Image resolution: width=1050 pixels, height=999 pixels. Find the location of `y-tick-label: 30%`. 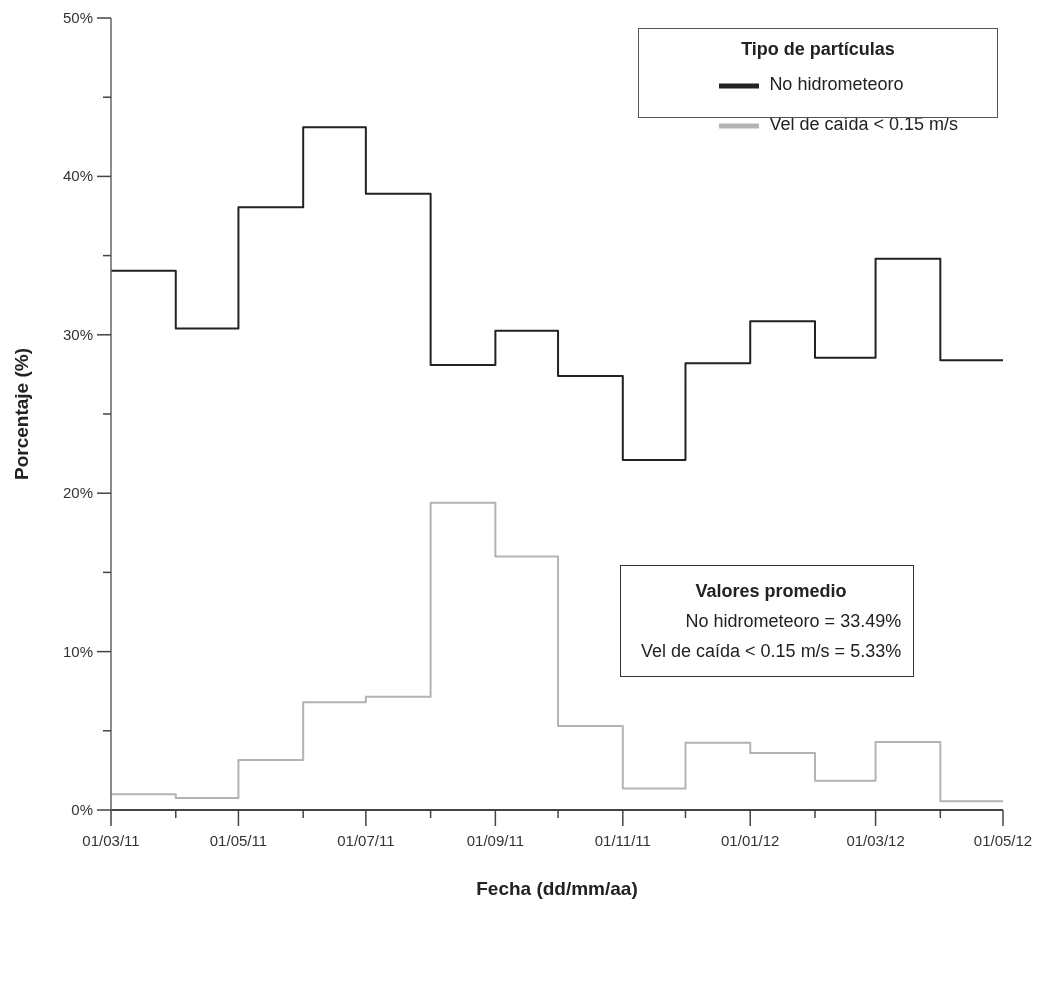

y-tick-label: 30% is located at coordinates (77, 334).